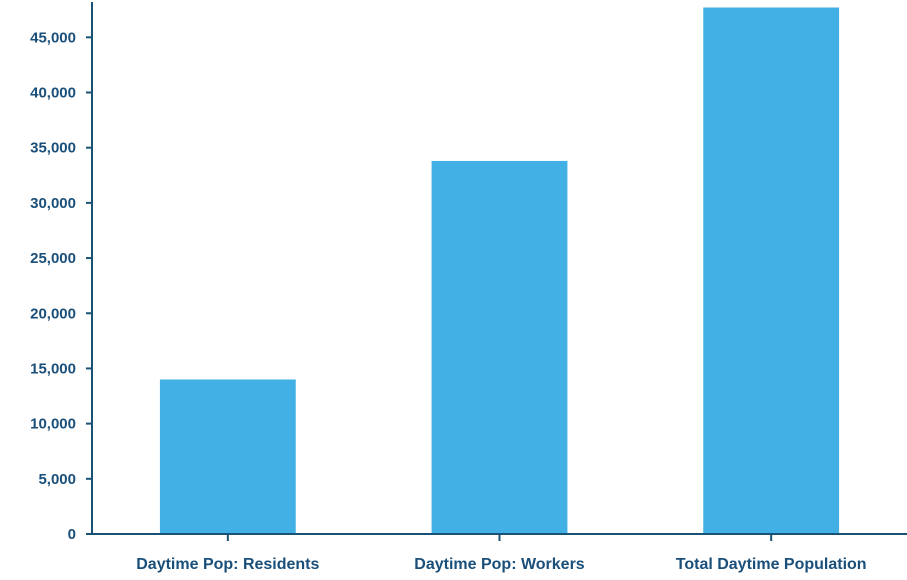 The image size is (907, 580). What do you see at coordinates (499, 564) in the screenshot?
I see `x-category-label: Daytime Pop: Workers` at bounding box center [499, 564].